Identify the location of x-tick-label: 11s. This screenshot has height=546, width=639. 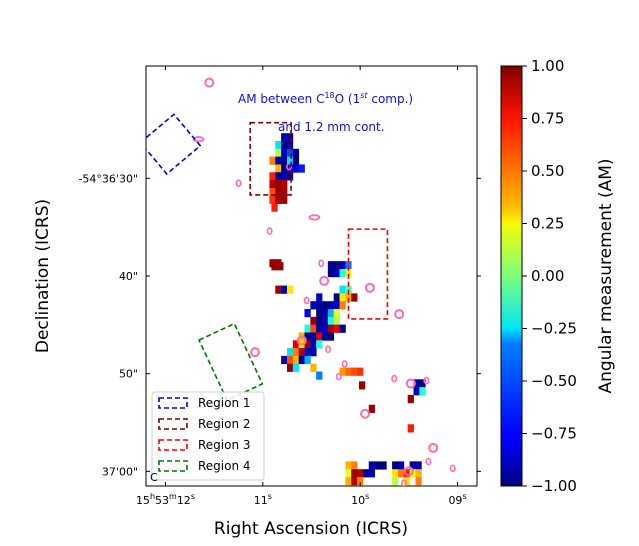
(263, 499).